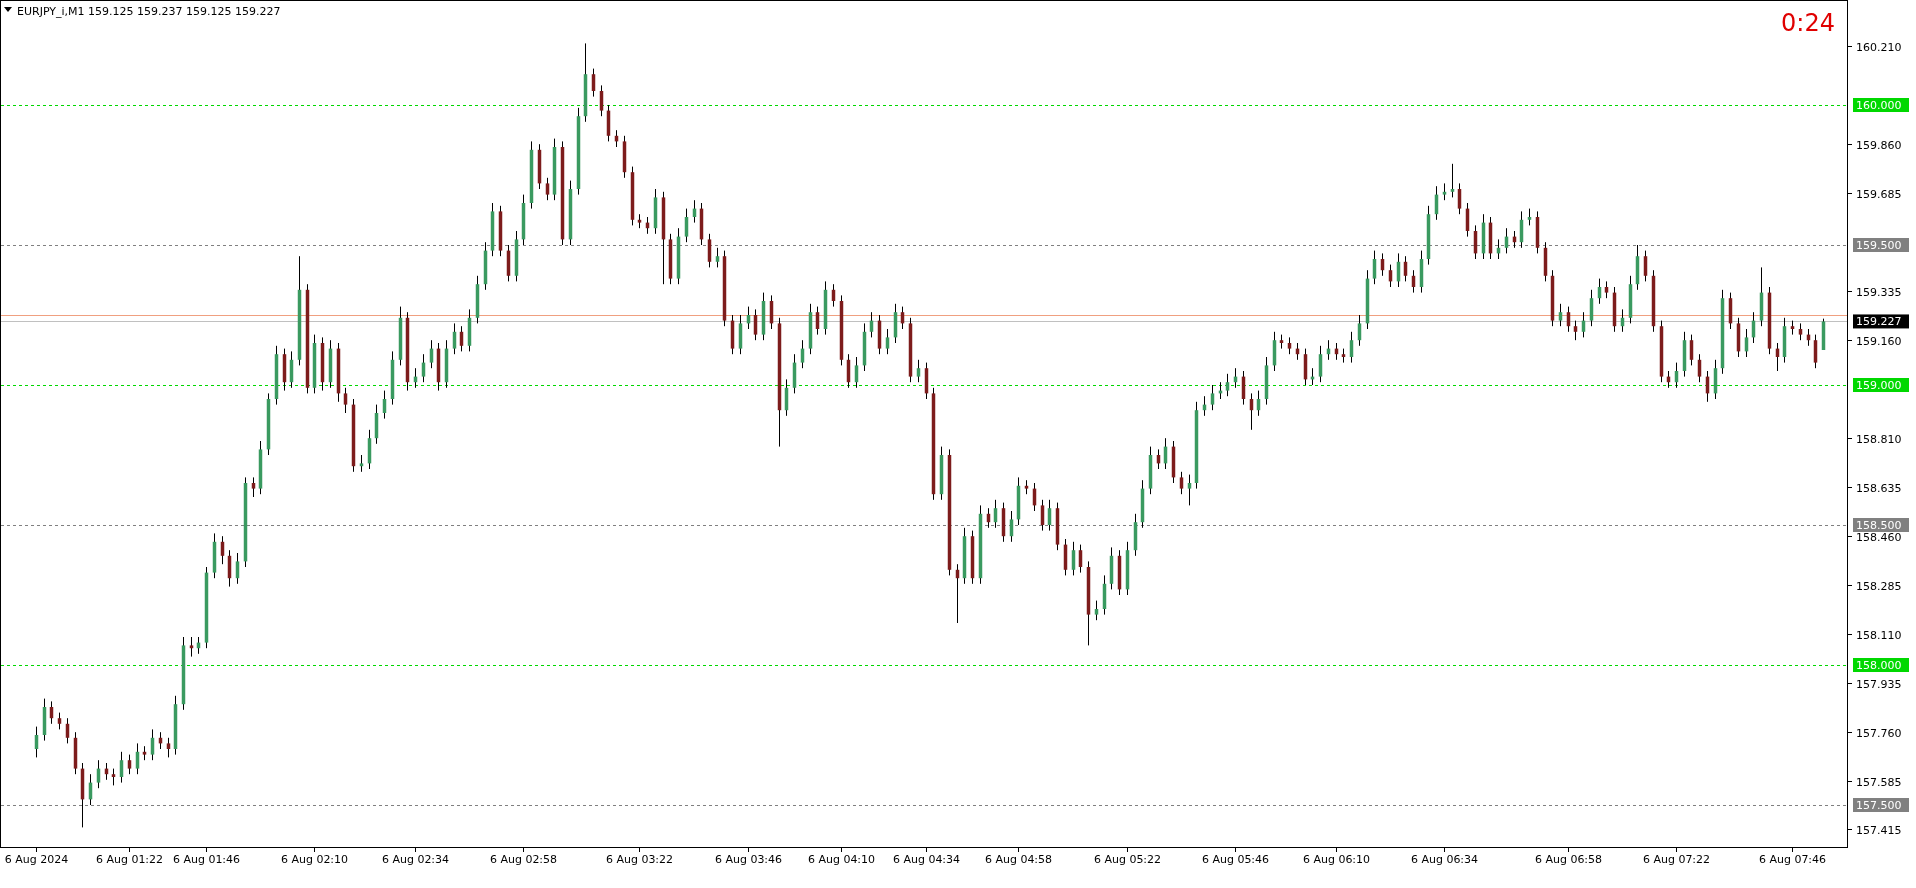 This screenshot has width=1916, height=888. What do you see at coordinates (1336, 859) in the screenshot?
I see `x-tick-label: 6 Aug 06:10` at bounding box center [1336, 859].